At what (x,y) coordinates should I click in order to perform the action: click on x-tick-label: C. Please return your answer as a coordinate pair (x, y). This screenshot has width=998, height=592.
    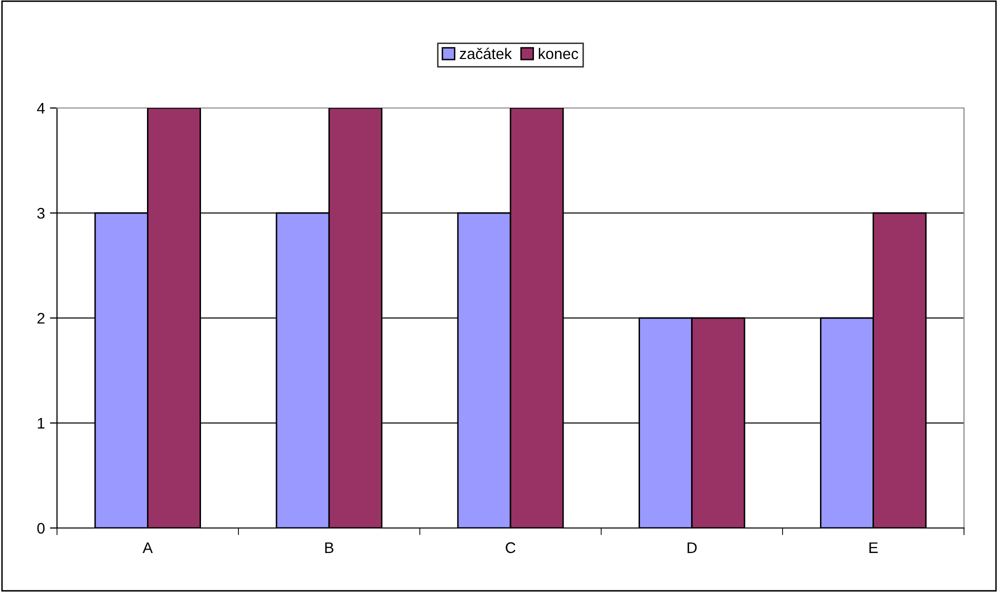
    Looking at the image, I should click on (511, 548).